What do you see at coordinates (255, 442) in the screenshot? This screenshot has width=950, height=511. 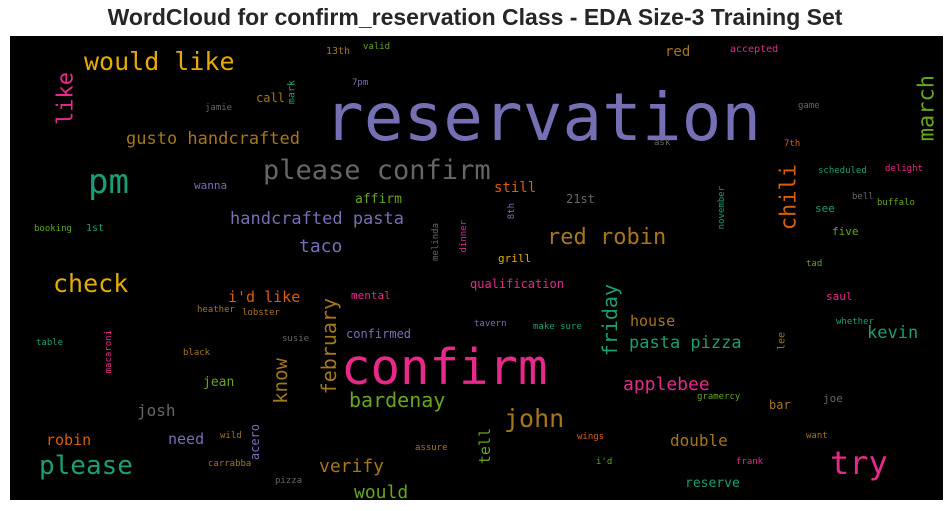 I see `word-acero: acero` at bounding box center [255, 442].